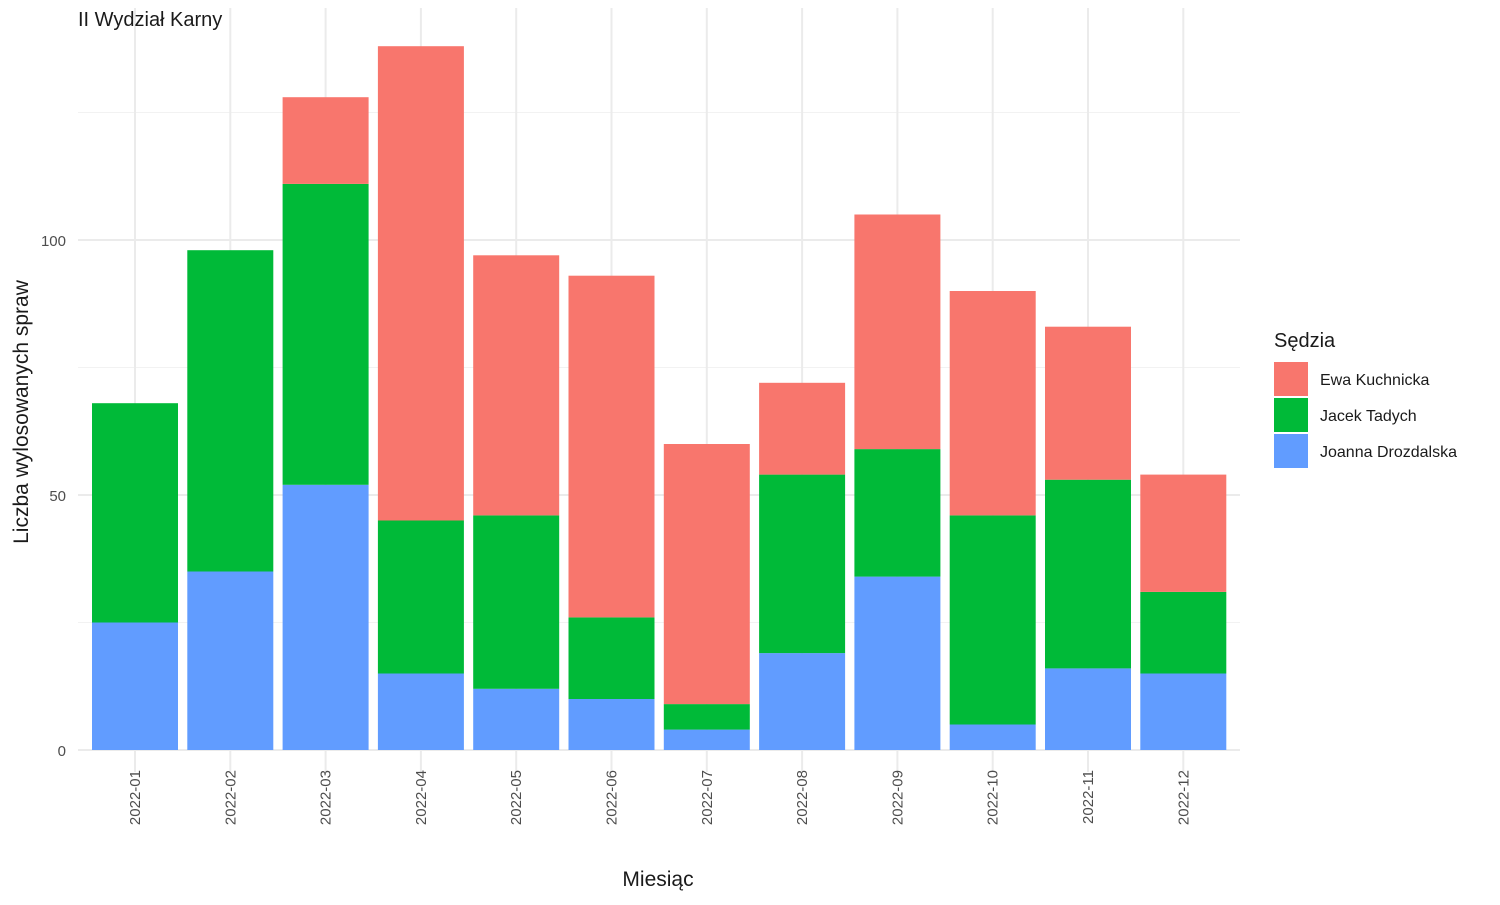 The image size is (1500, 905). What do you see at coordinates (1088, 797) in the screenshot?
I see `x-tick-label: 2022-11` at bounding box center [1088, 797].